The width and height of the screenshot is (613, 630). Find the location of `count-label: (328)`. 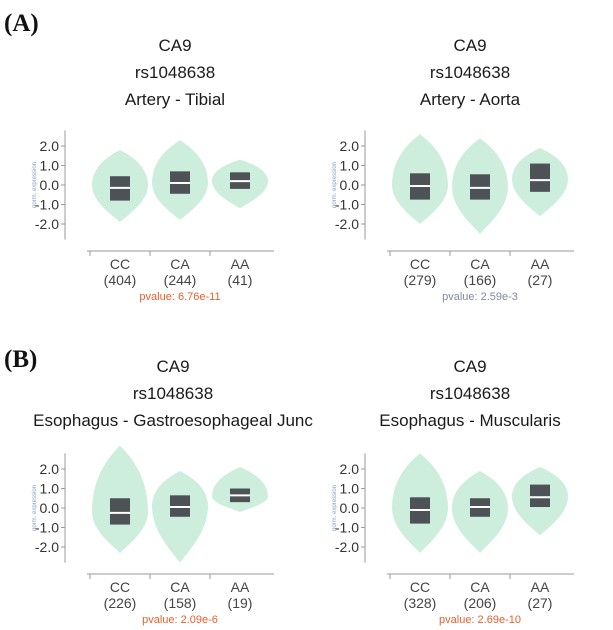

count-label: (328) is located at coordinates (420, 603).